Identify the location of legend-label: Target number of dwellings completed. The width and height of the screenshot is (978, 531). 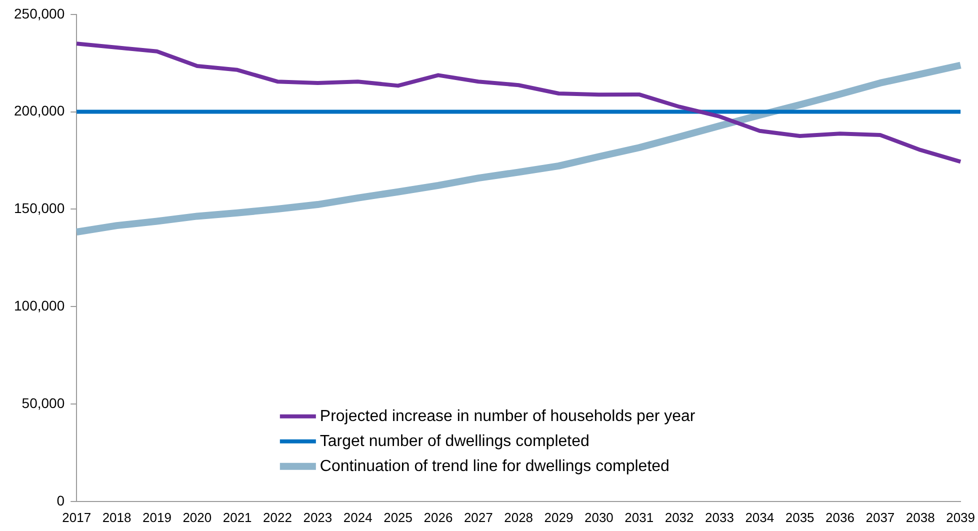
(455, 441).